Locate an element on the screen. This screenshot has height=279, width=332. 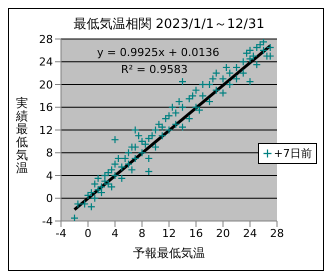
x-tick-label: -4 is located at coordinates (61, 233).